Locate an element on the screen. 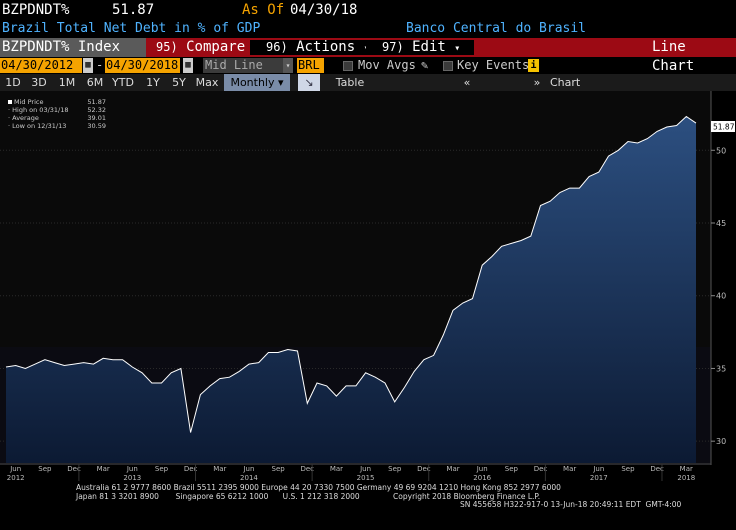  period-1d: 1D is located at coordinates (13, 82).